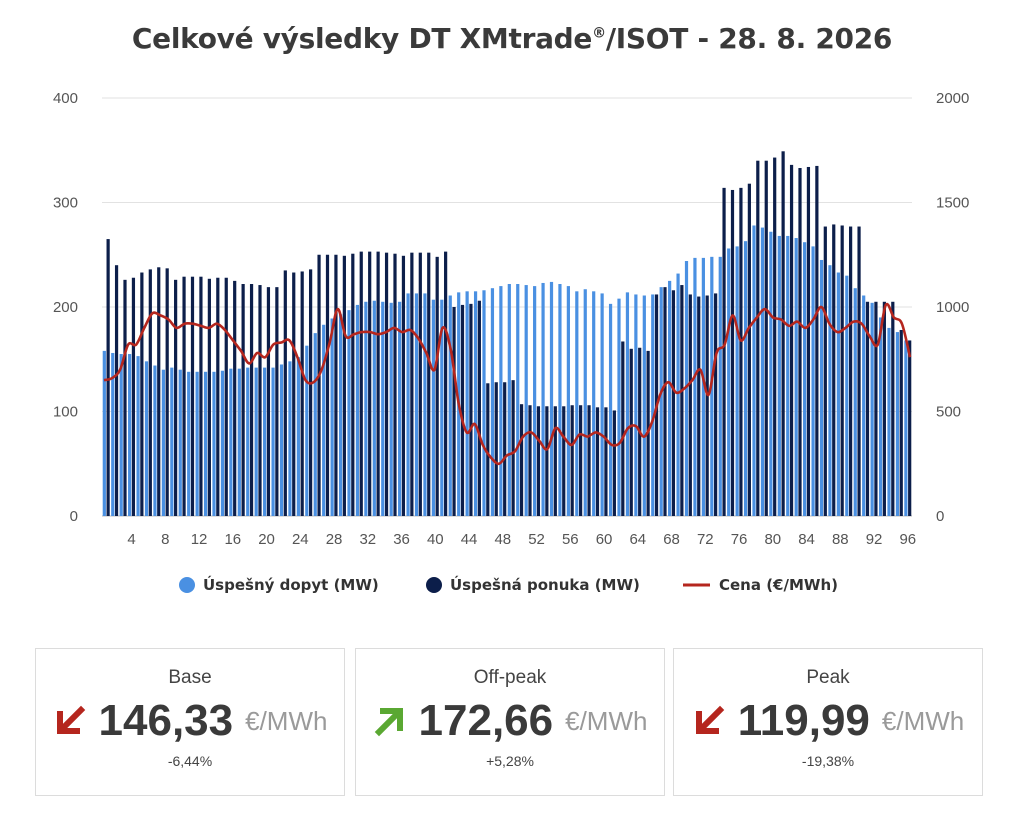  Describe the element at coordinates (840, 539) in the screenshot. I see `x-tick: 88` at that location.